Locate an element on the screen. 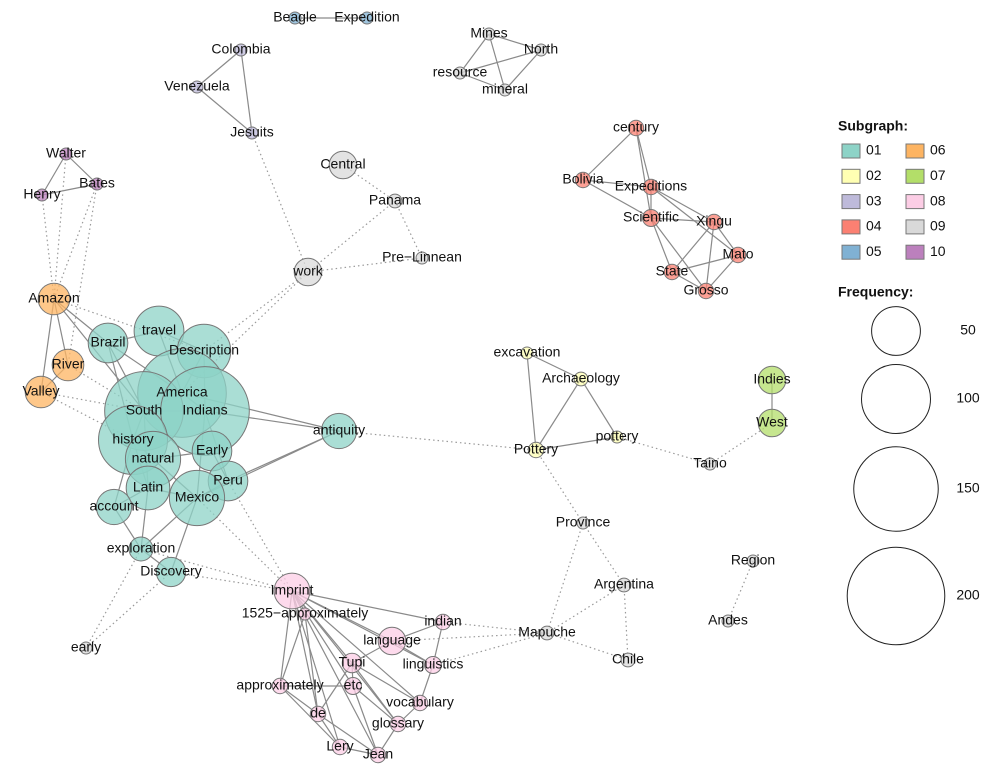  node-label: Latin is located at coordinates (148, 487).